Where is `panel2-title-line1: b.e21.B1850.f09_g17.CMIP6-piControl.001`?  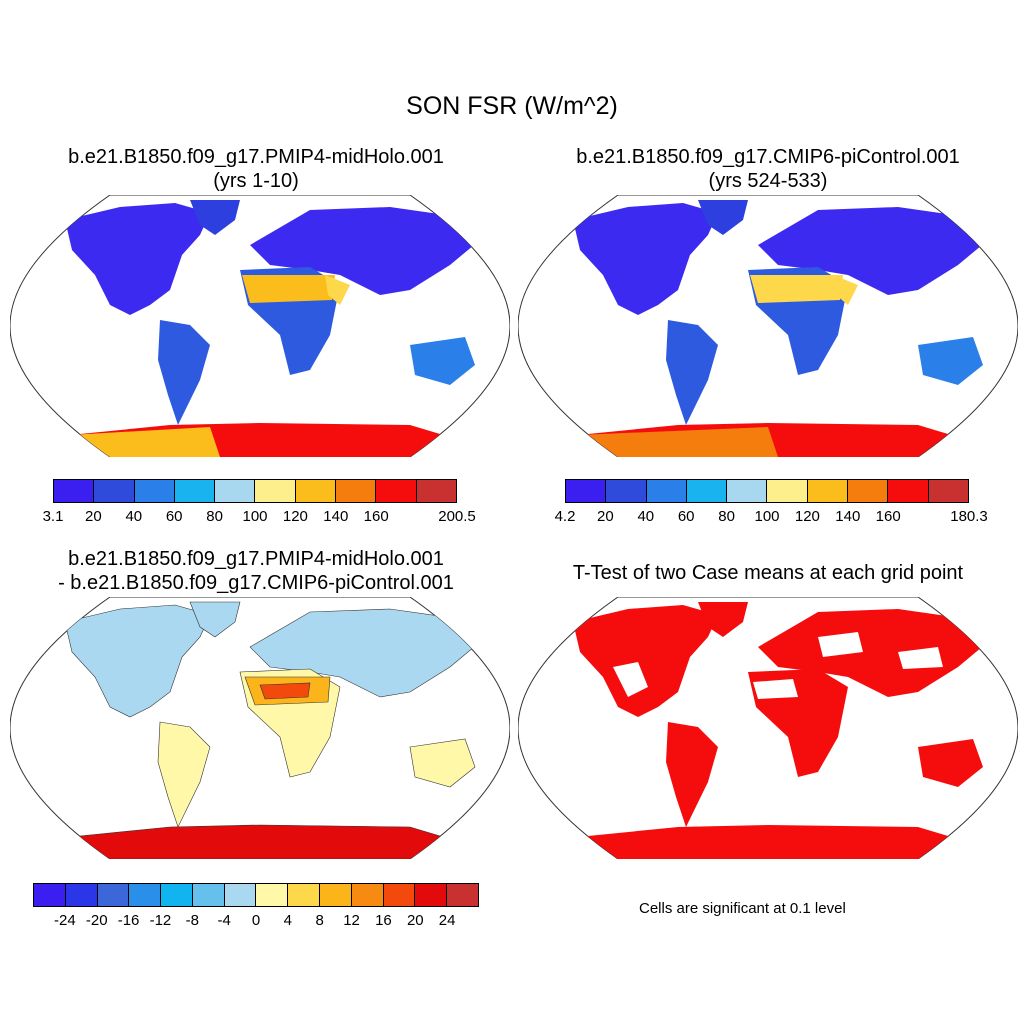
panel2-title-line1: b.e21.B1850.f09_g17.CMIP6-piControl.001 is located at coordinates (768, 157).